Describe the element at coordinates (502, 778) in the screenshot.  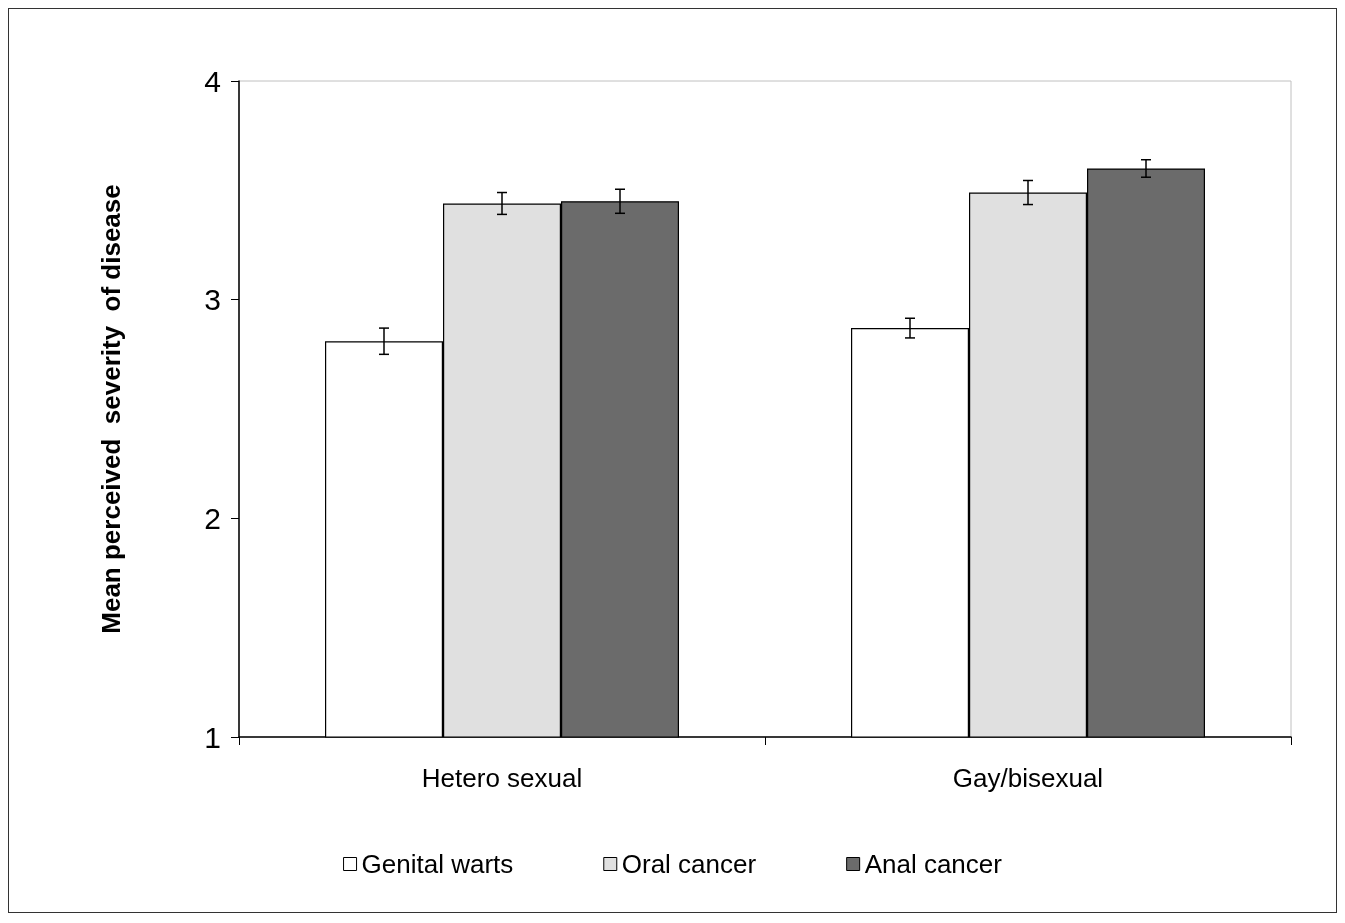
I see `x-tick-label: Hetero sexual` at that location.